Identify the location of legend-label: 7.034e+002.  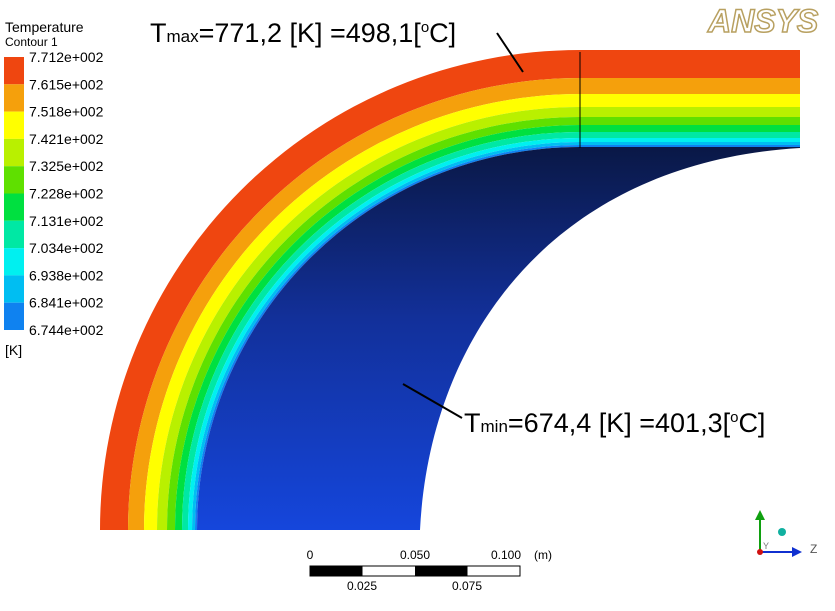
(66, 248).